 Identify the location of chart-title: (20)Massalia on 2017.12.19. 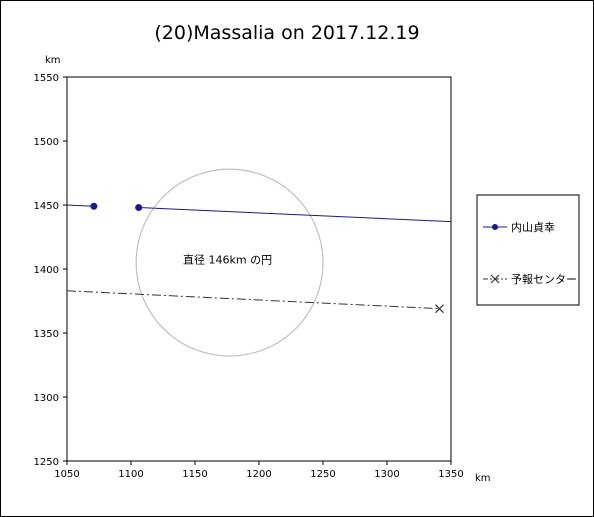
(286, 33).